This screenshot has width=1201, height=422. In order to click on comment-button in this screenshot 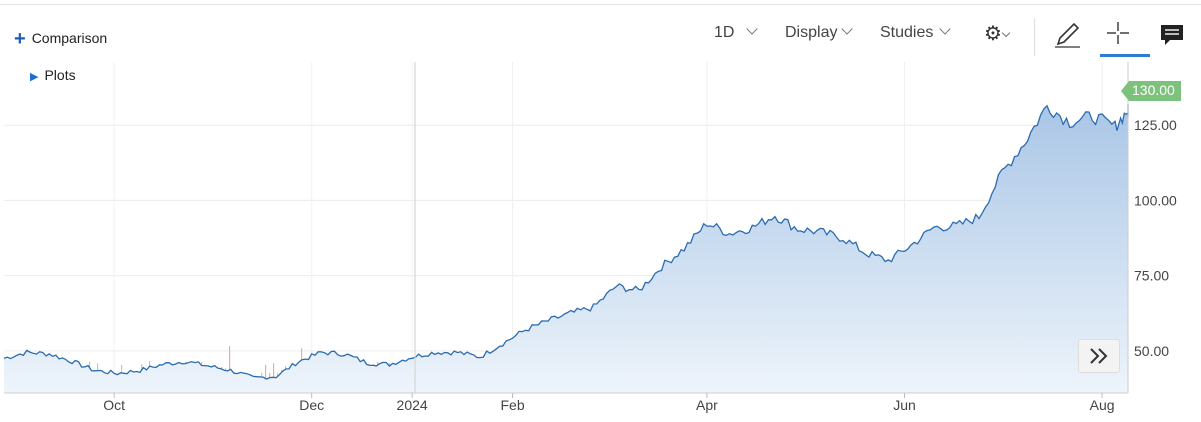, I will do `click(1173, 35)`.